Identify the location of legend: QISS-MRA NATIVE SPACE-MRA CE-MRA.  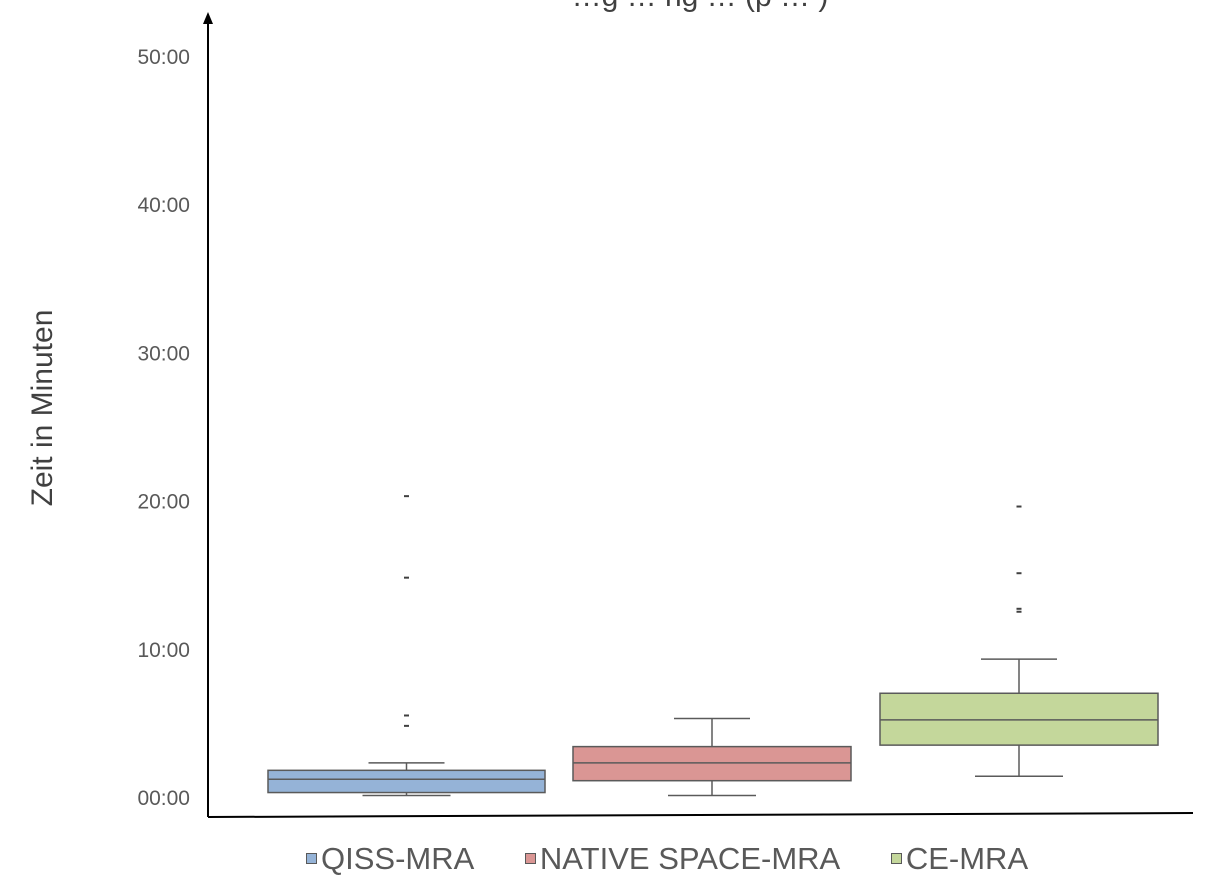
(688, 856).